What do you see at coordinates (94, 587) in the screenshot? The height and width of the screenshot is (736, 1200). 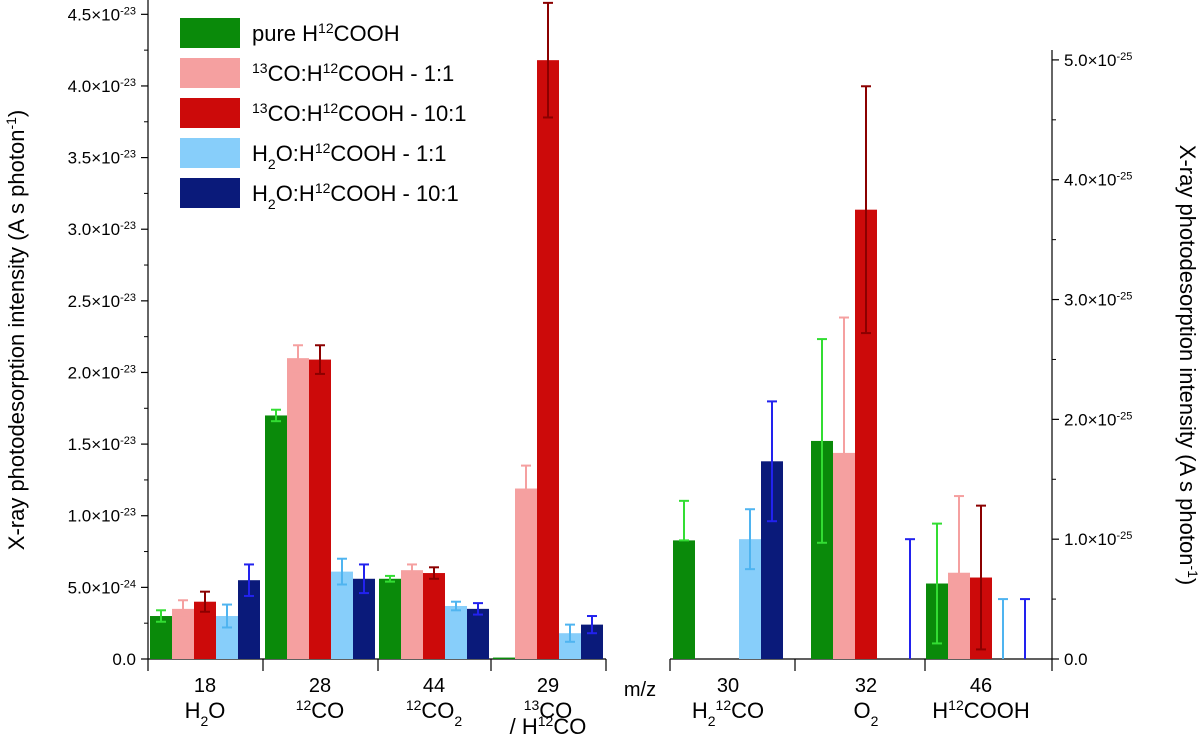 I see `left-tick-label-part: 5.0×10` at bounding box center [94, 587].